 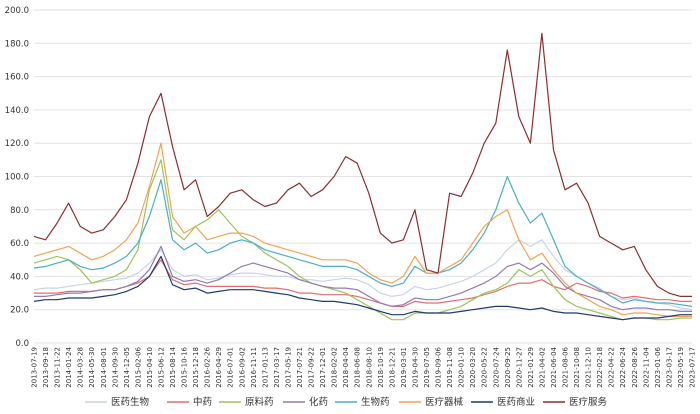 I want to click on x-tick-label: 2014-09-30, so click(x=115, y=367).